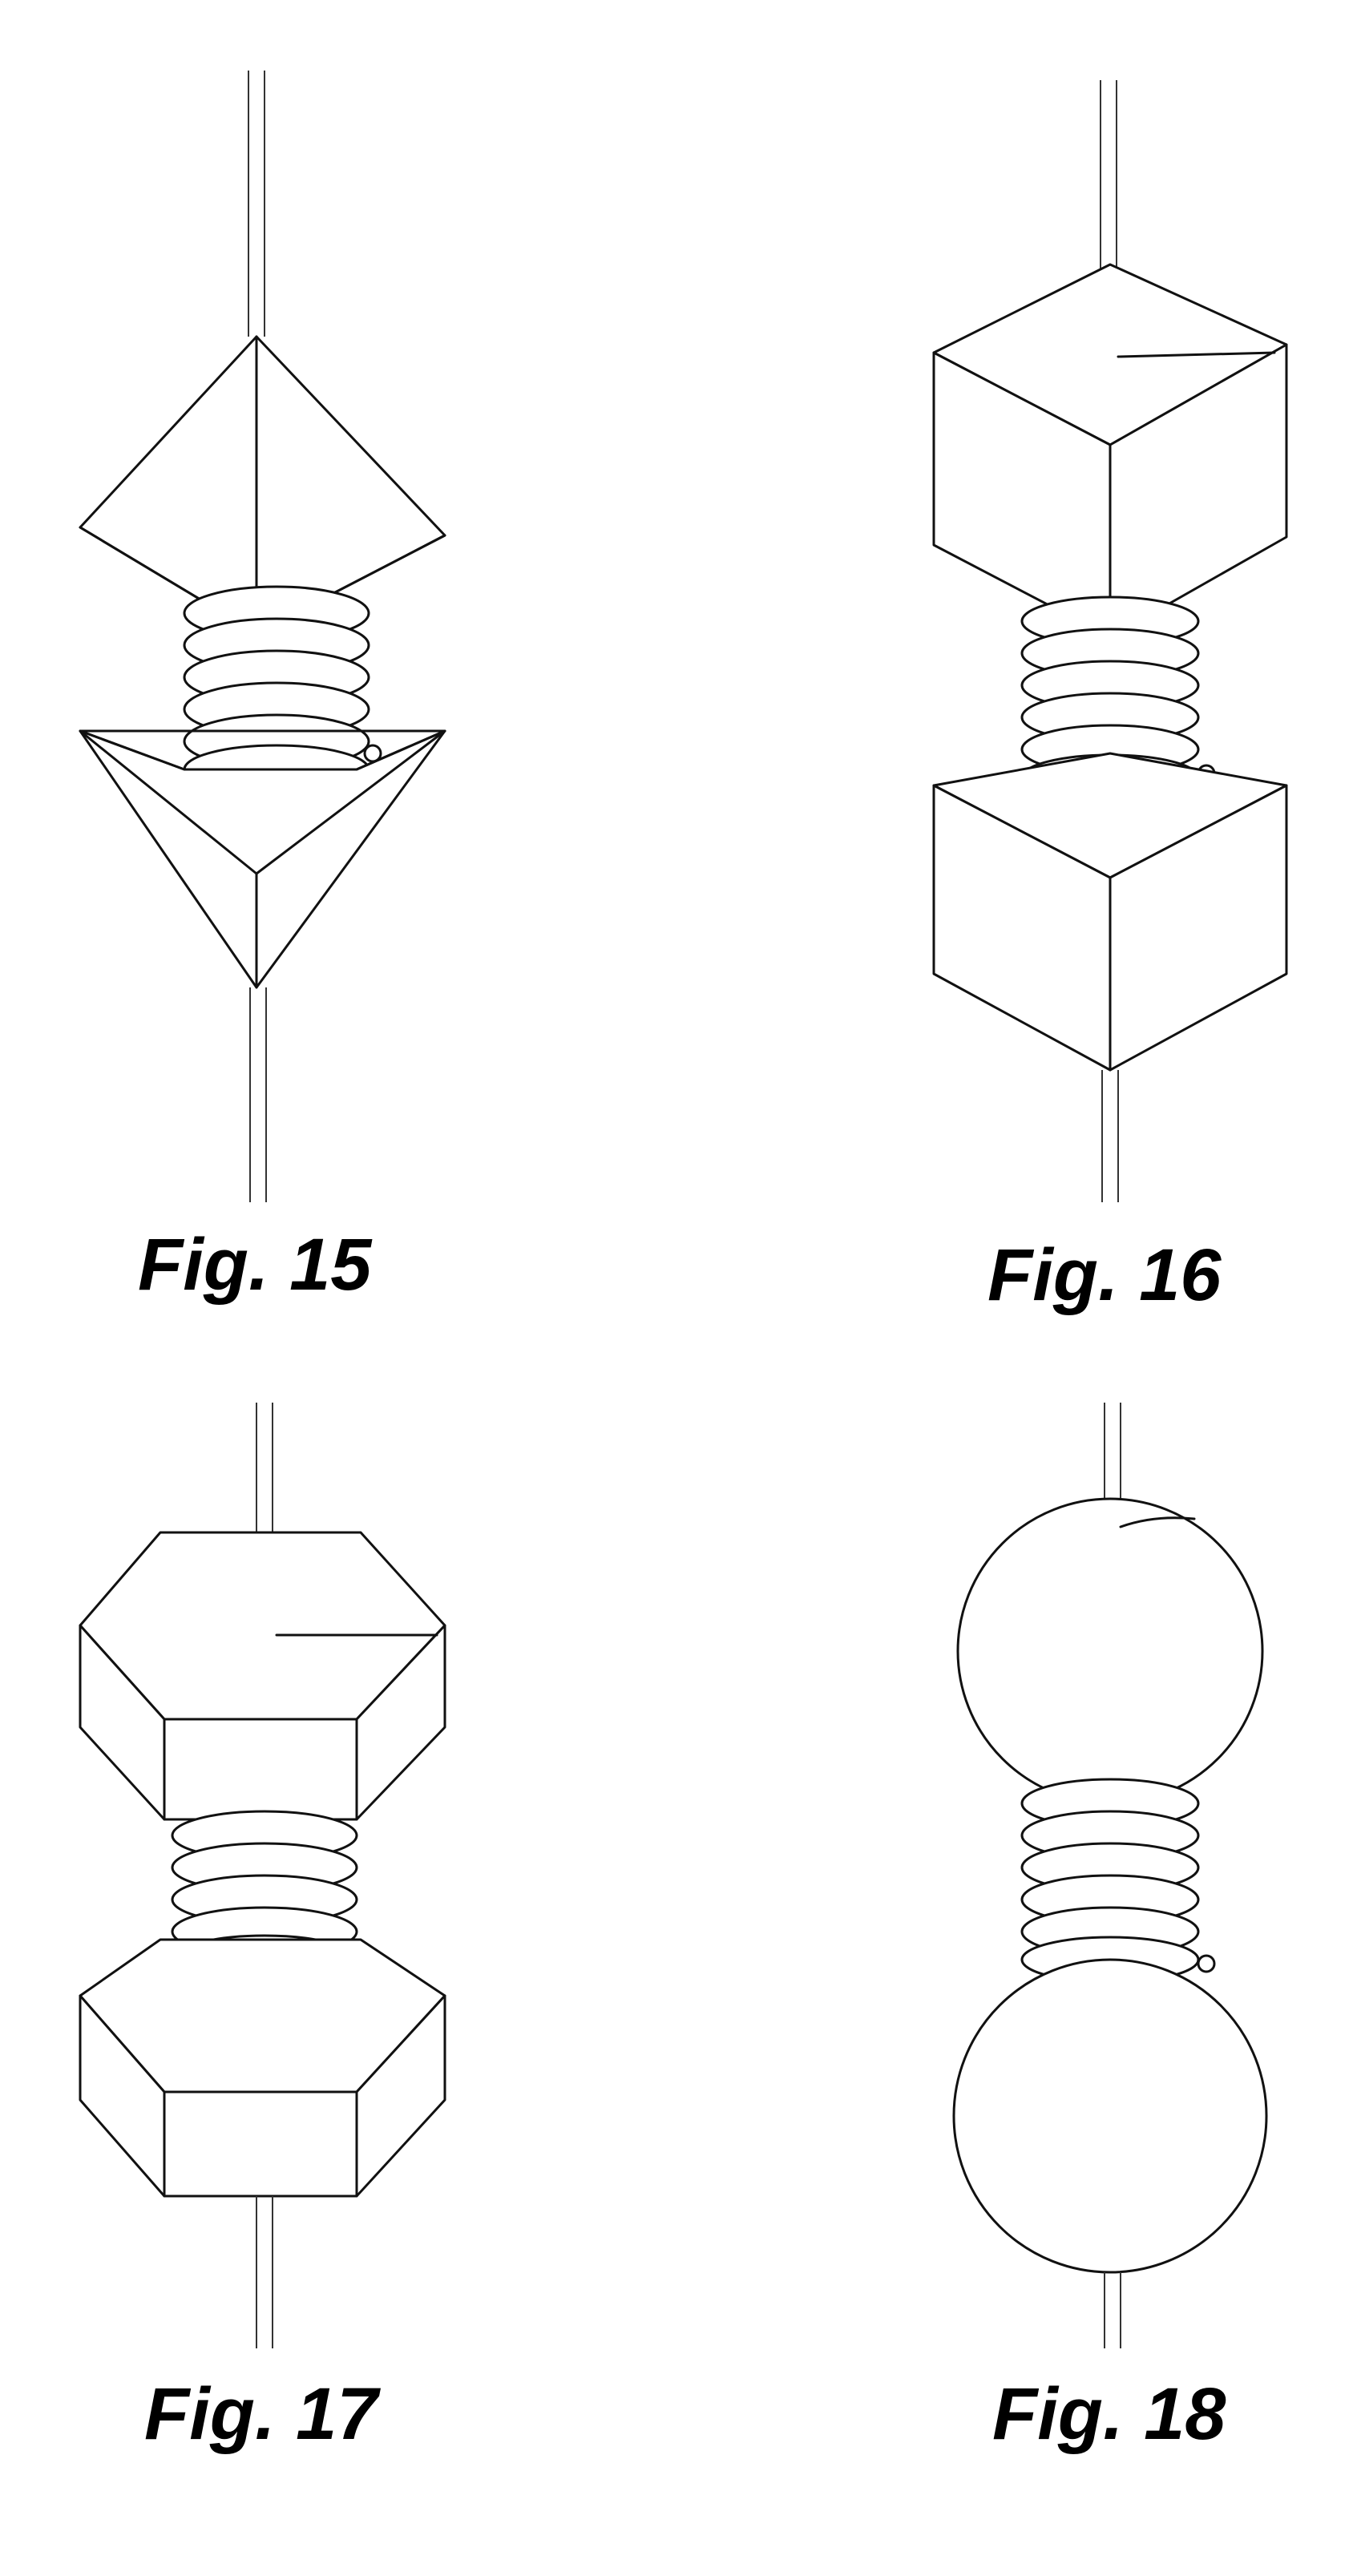 The width and height of the screenshot is (1357, 2576). What do you see at coordinates (262, 1676) in the screenshot?
I see `top-hexagonal-bead` at bounding box center [262, 1676].